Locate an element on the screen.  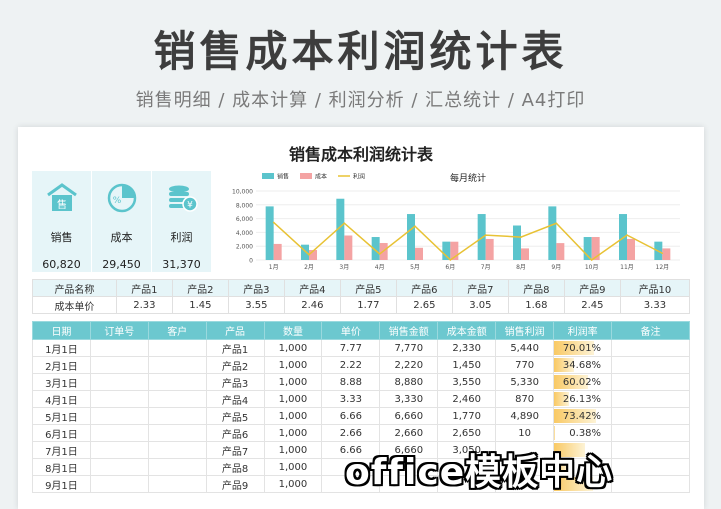
legend-label: 成本 is located at coordinates (321, 177).